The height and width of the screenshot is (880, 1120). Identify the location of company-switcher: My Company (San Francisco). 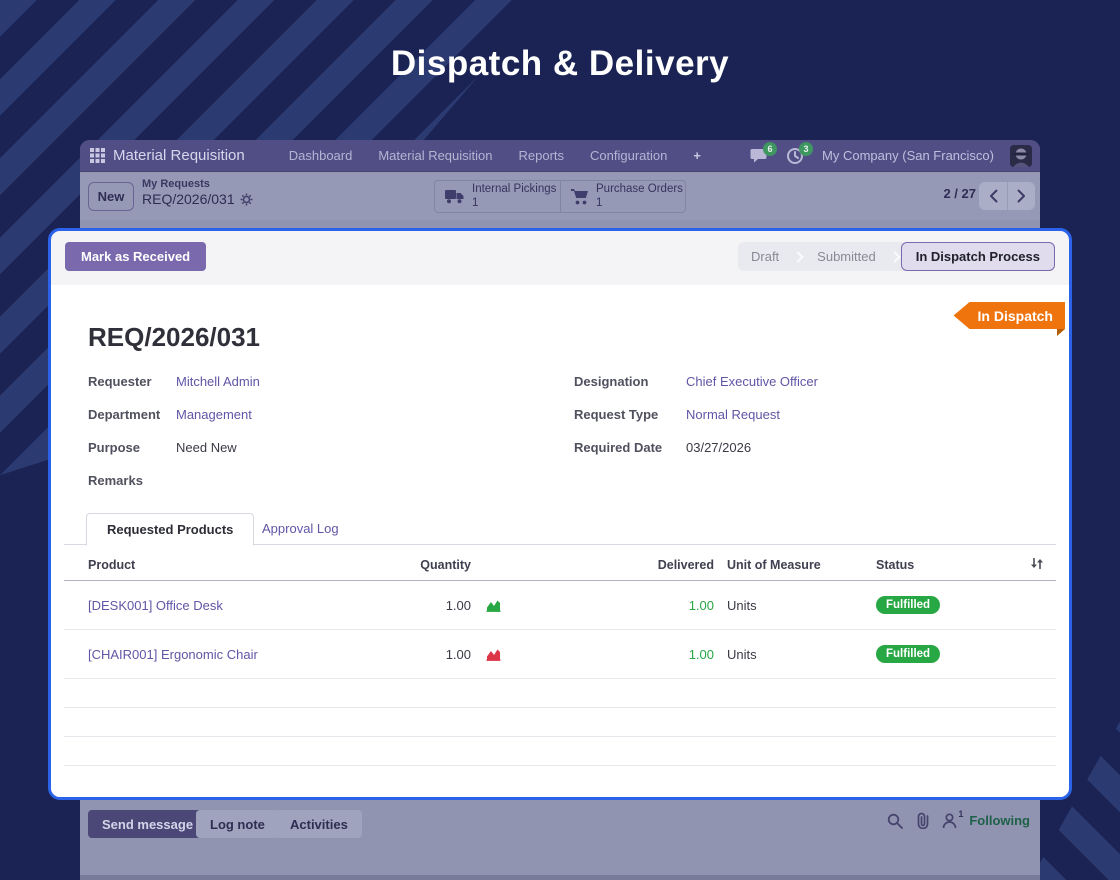
(908, 155).